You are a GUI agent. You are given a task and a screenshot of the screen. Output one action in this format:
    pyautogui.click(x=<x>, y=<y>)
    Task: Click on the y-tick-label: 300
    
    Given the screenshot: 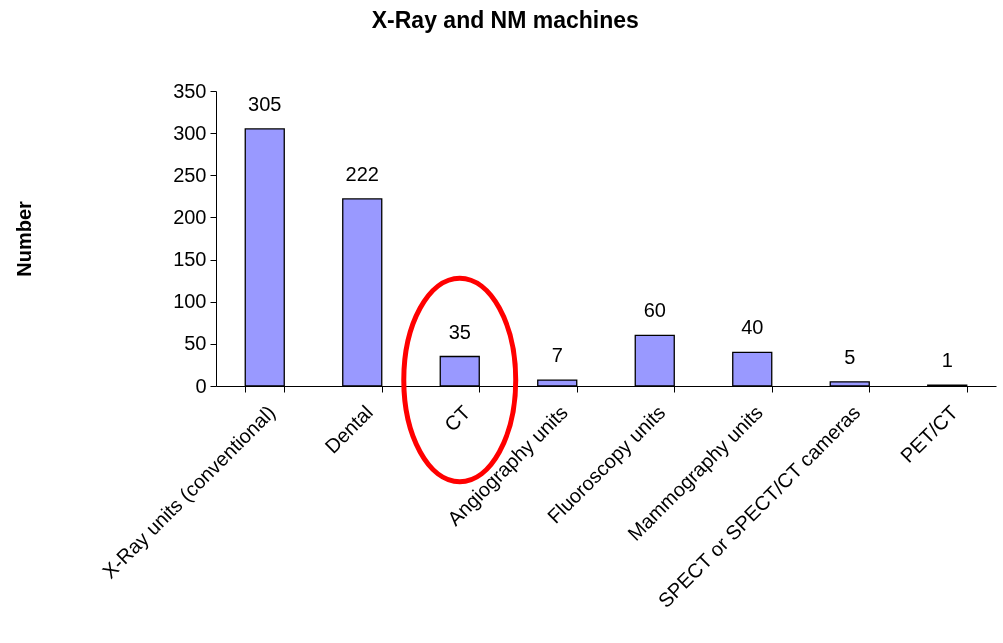 What is the action you would take?
    pyautogui.click(x=190, y=132)
    